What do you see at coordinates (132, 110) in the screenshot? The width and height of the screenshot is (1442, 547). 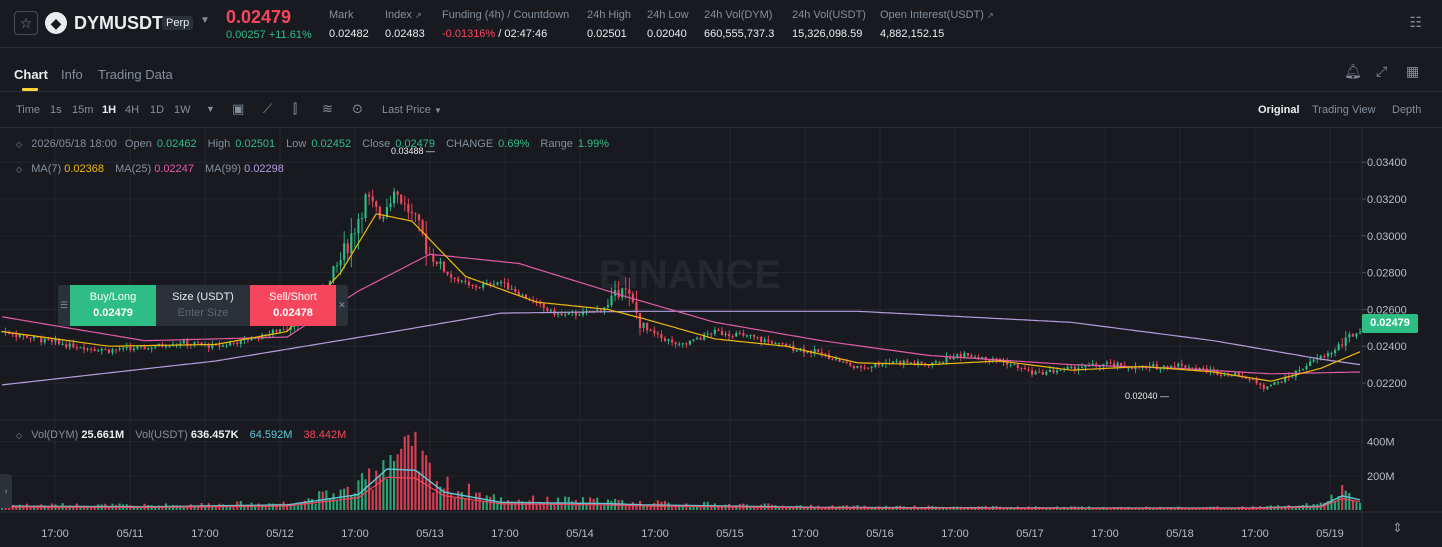 I see `interval-4h: 4H` at bounding box center [132, 110].